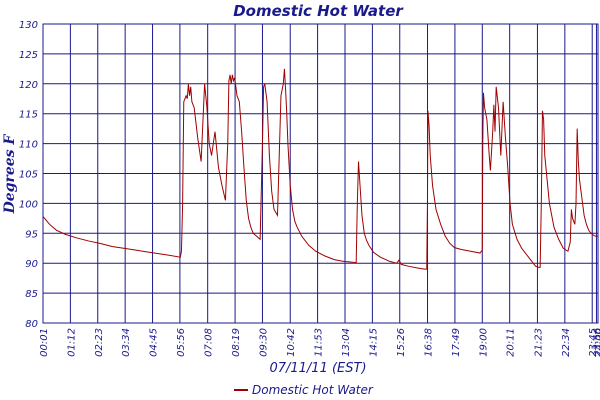 This screenshot has width=600, height=400. I want to click on y-tick-labels: 80 85 90 95 100 105 110 115 120 125 130, so click(28, 175).